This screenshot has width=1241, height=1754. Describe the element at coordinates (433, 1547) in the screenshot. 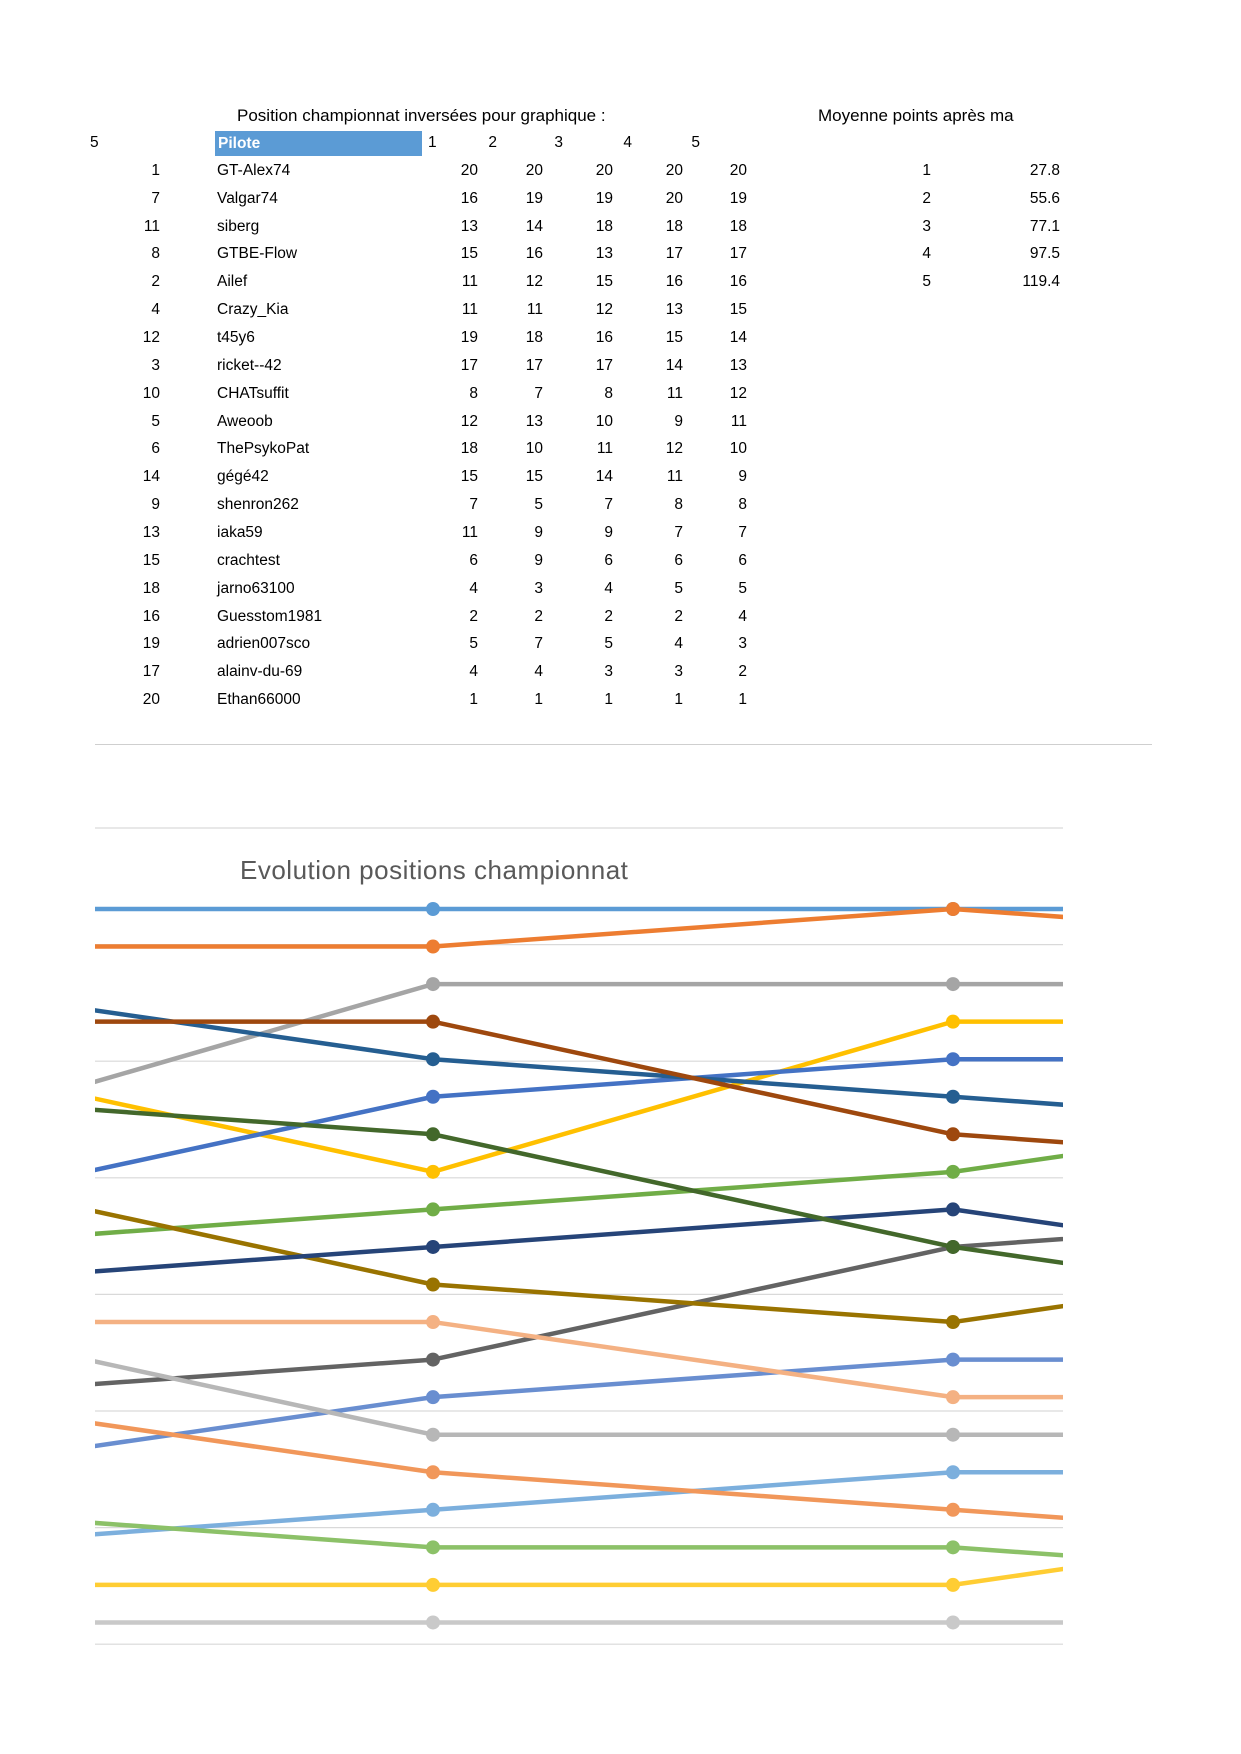

I see `data-point-alainv-du-69-race3` at that location.